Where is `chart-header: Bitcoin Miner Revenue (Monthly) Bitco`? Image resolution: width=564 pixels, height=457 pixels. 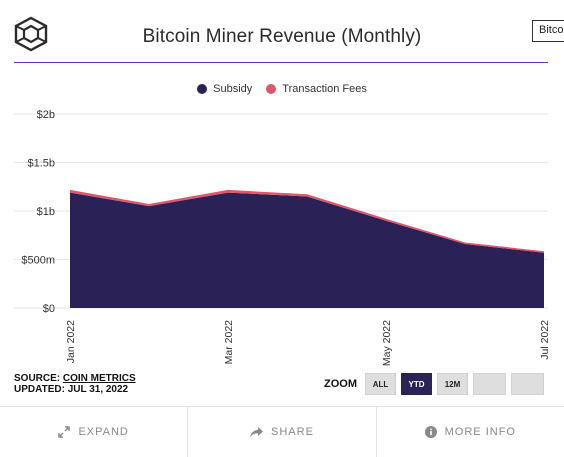
chart-header: Bitcoin Miner Revenue (Monthly) Bitco is located at coordinates (282, 32).